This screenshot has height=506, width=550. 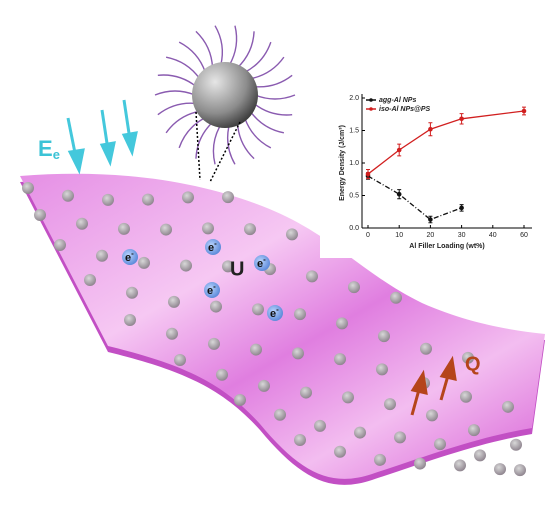 I want to click on legend-marker, so click(x=371, y=109).